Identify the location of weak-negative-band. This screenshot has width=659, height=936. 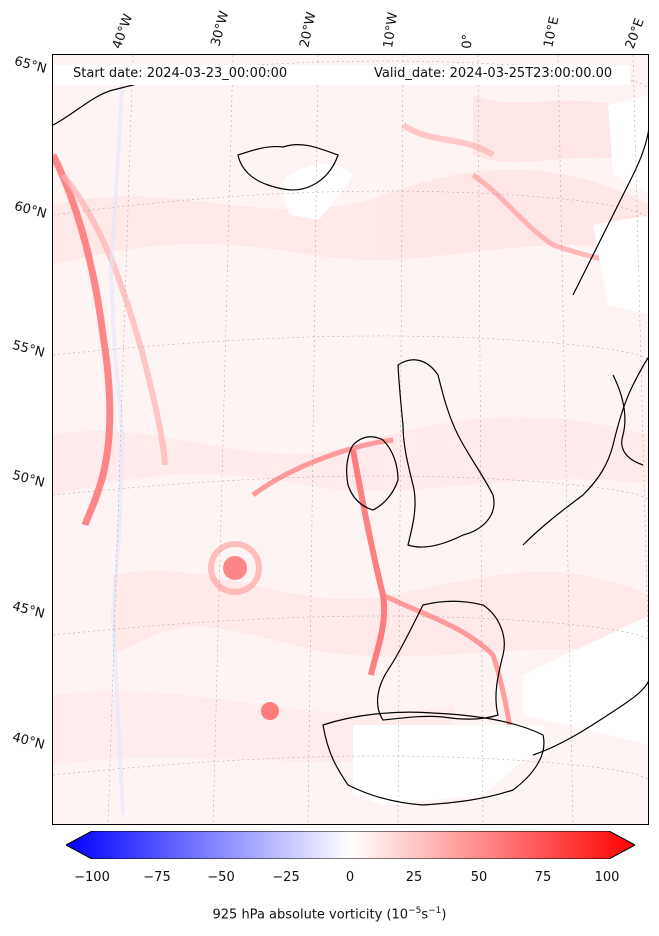
(117, 445).